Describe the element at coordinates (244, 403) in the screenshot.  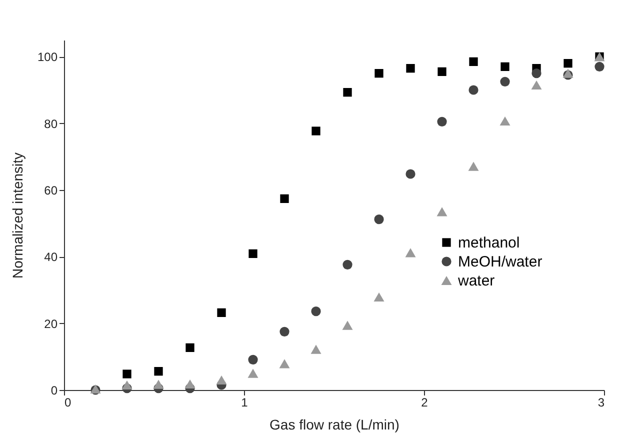
I see `x-tick-label: 1` at that location.